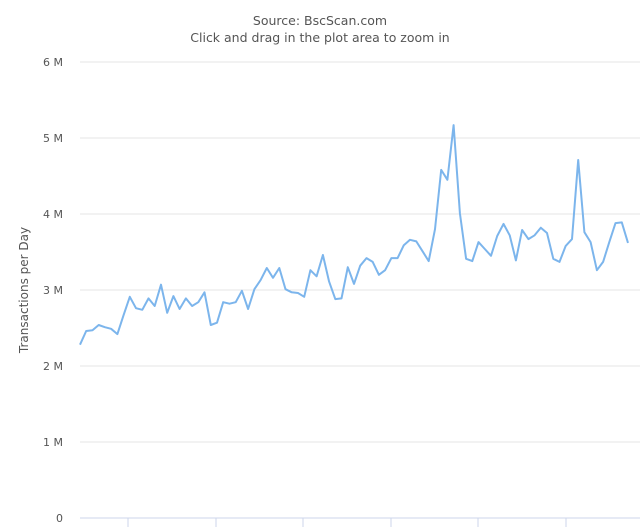  I want to click on y-tick-label: 0, so click(59, 518).